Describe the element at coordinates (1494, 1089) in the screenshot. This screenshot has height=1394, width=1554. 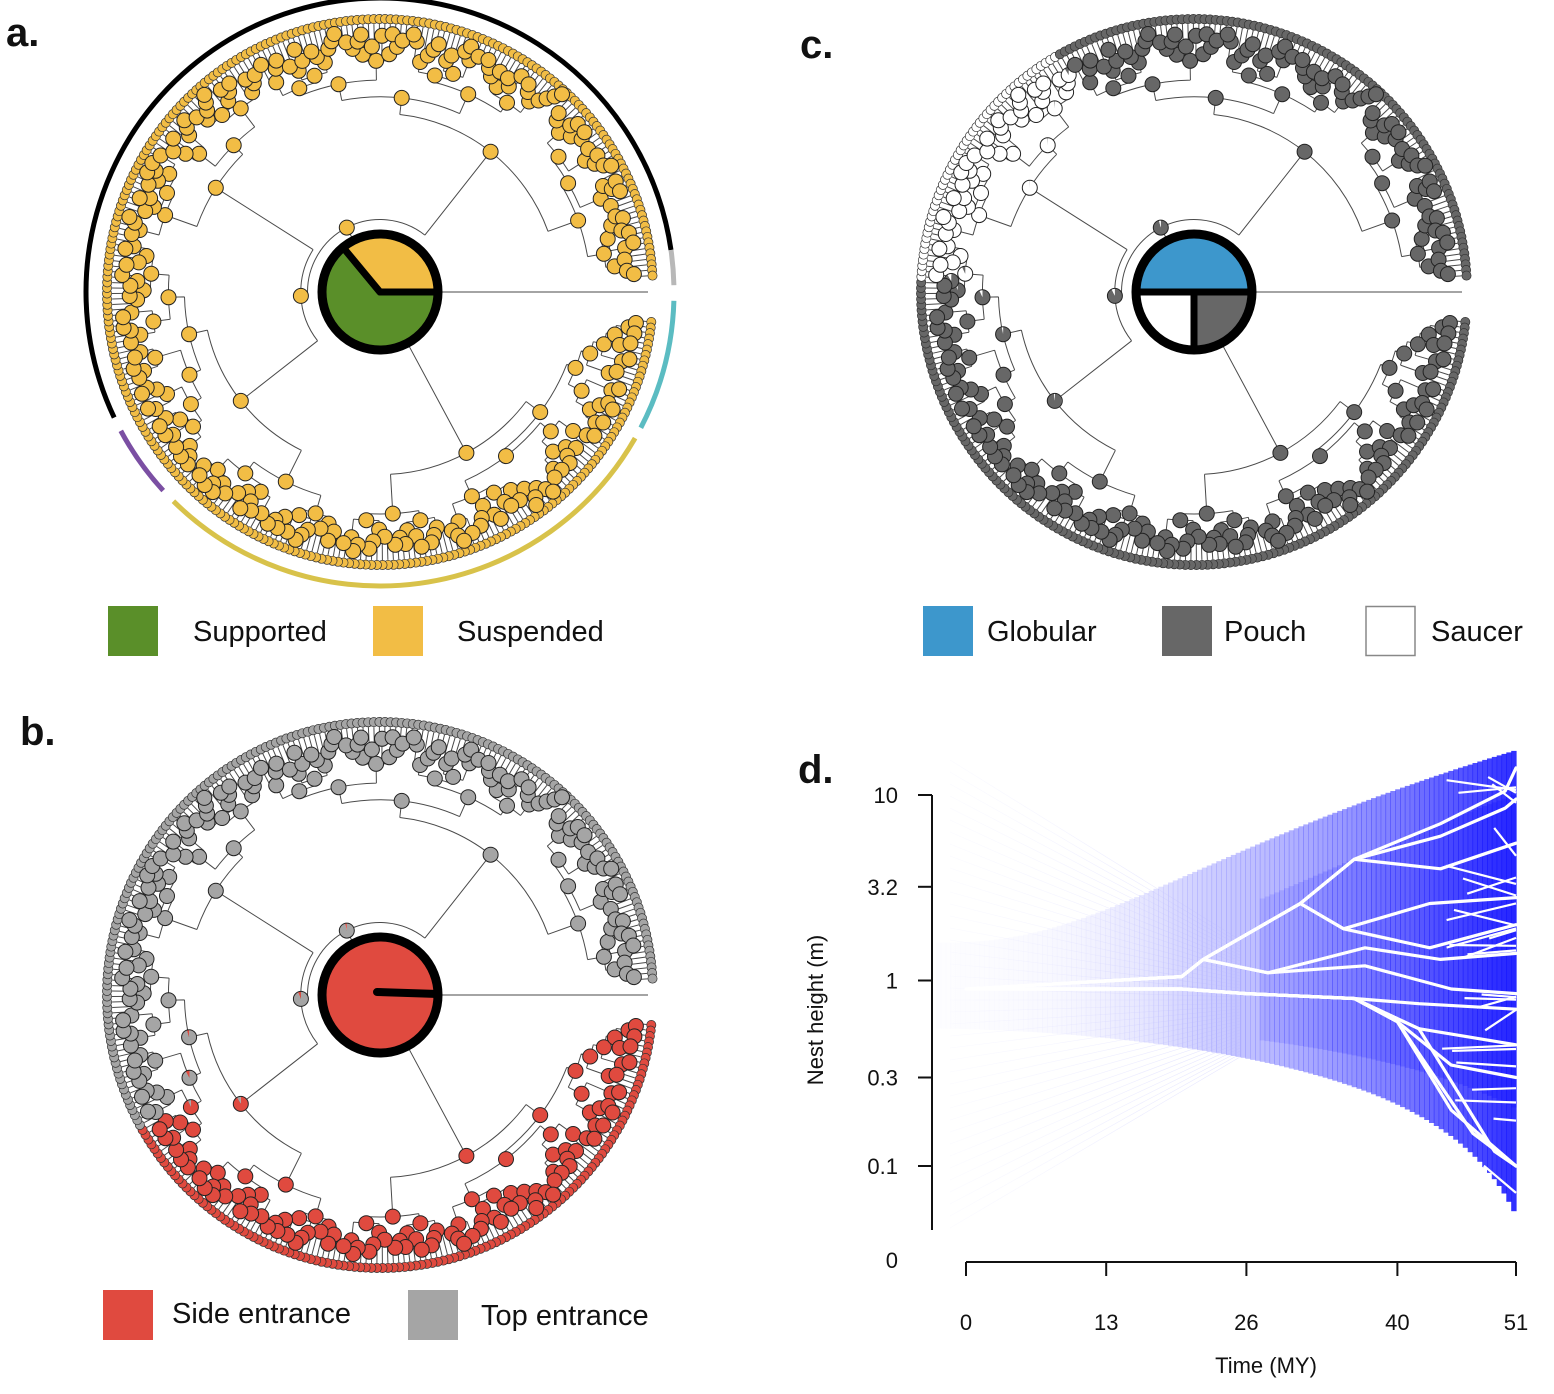
I see `lineage-twig` at that location.